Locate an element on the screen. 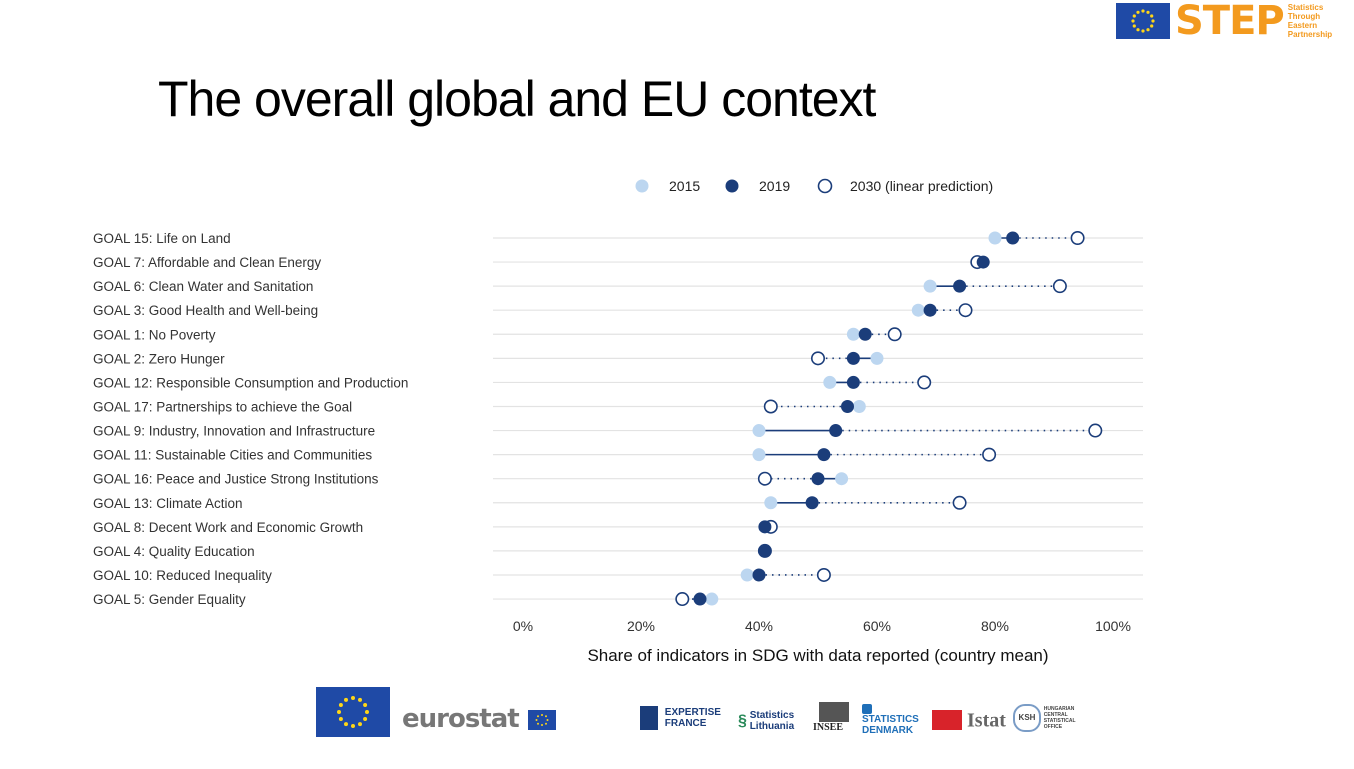 Image resolution: width=1354 pixels, height=769 pixels. legend-marker-2030 is located at coordinates (825, 186).